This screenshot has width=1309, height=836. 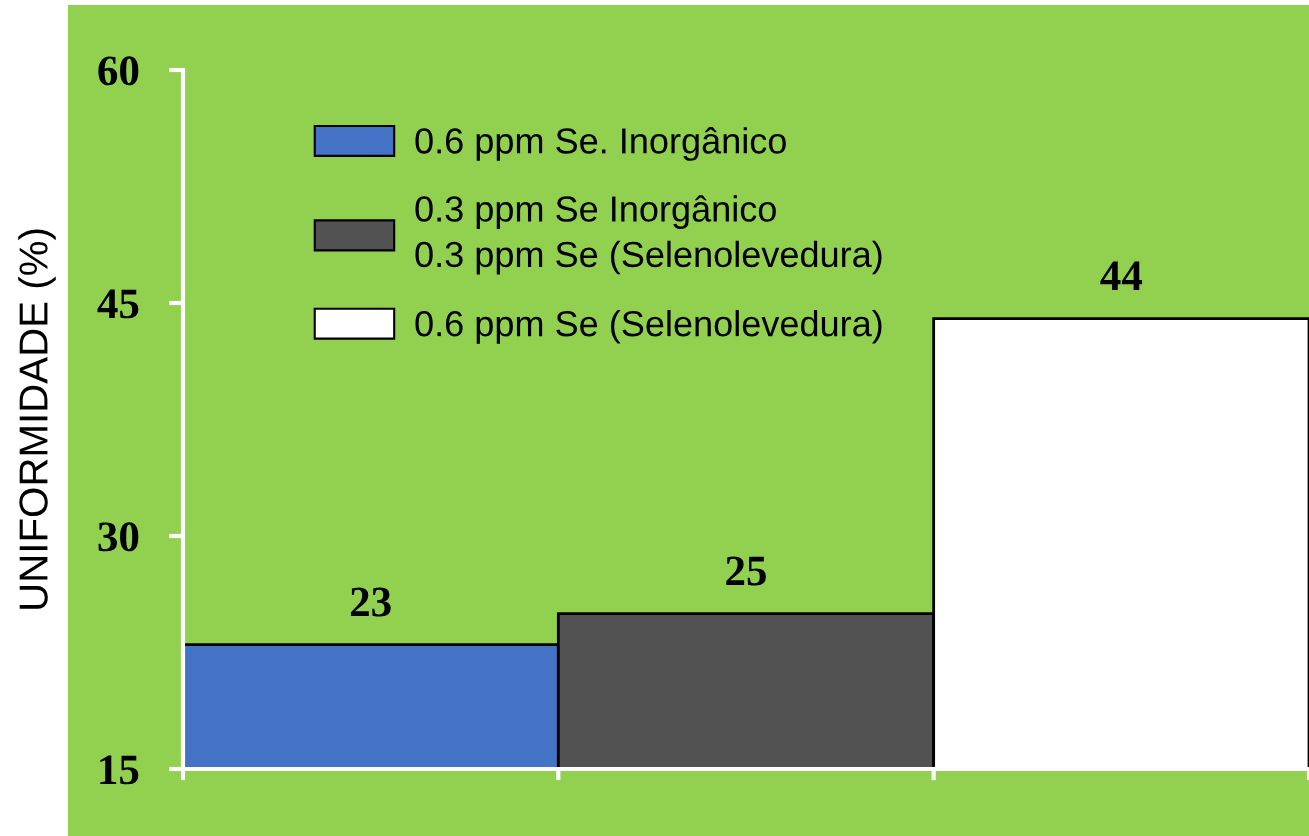 I want to click on legend-label: 0.6 ppm Se. Inorgânico, so click(x=600, y=144).